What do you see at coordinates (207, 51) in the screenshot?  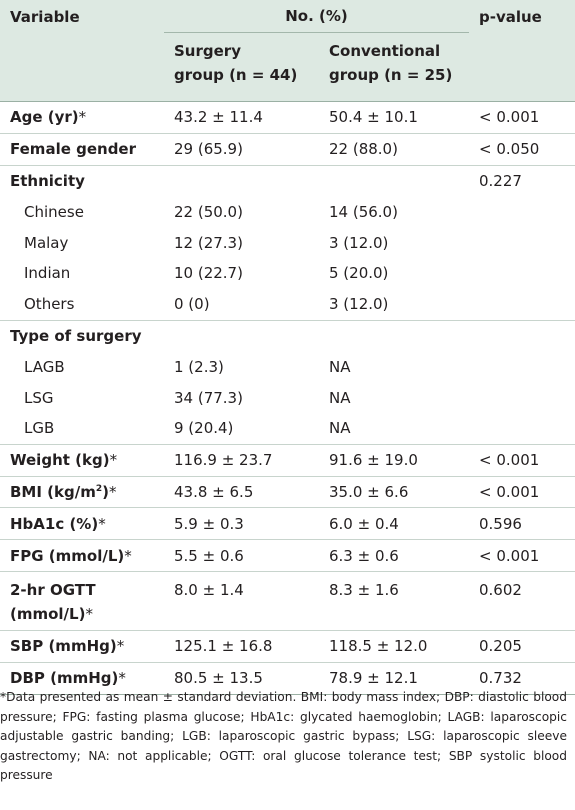 I see `header-surgery-line1: Surgery` at bounding box center [207, 51].